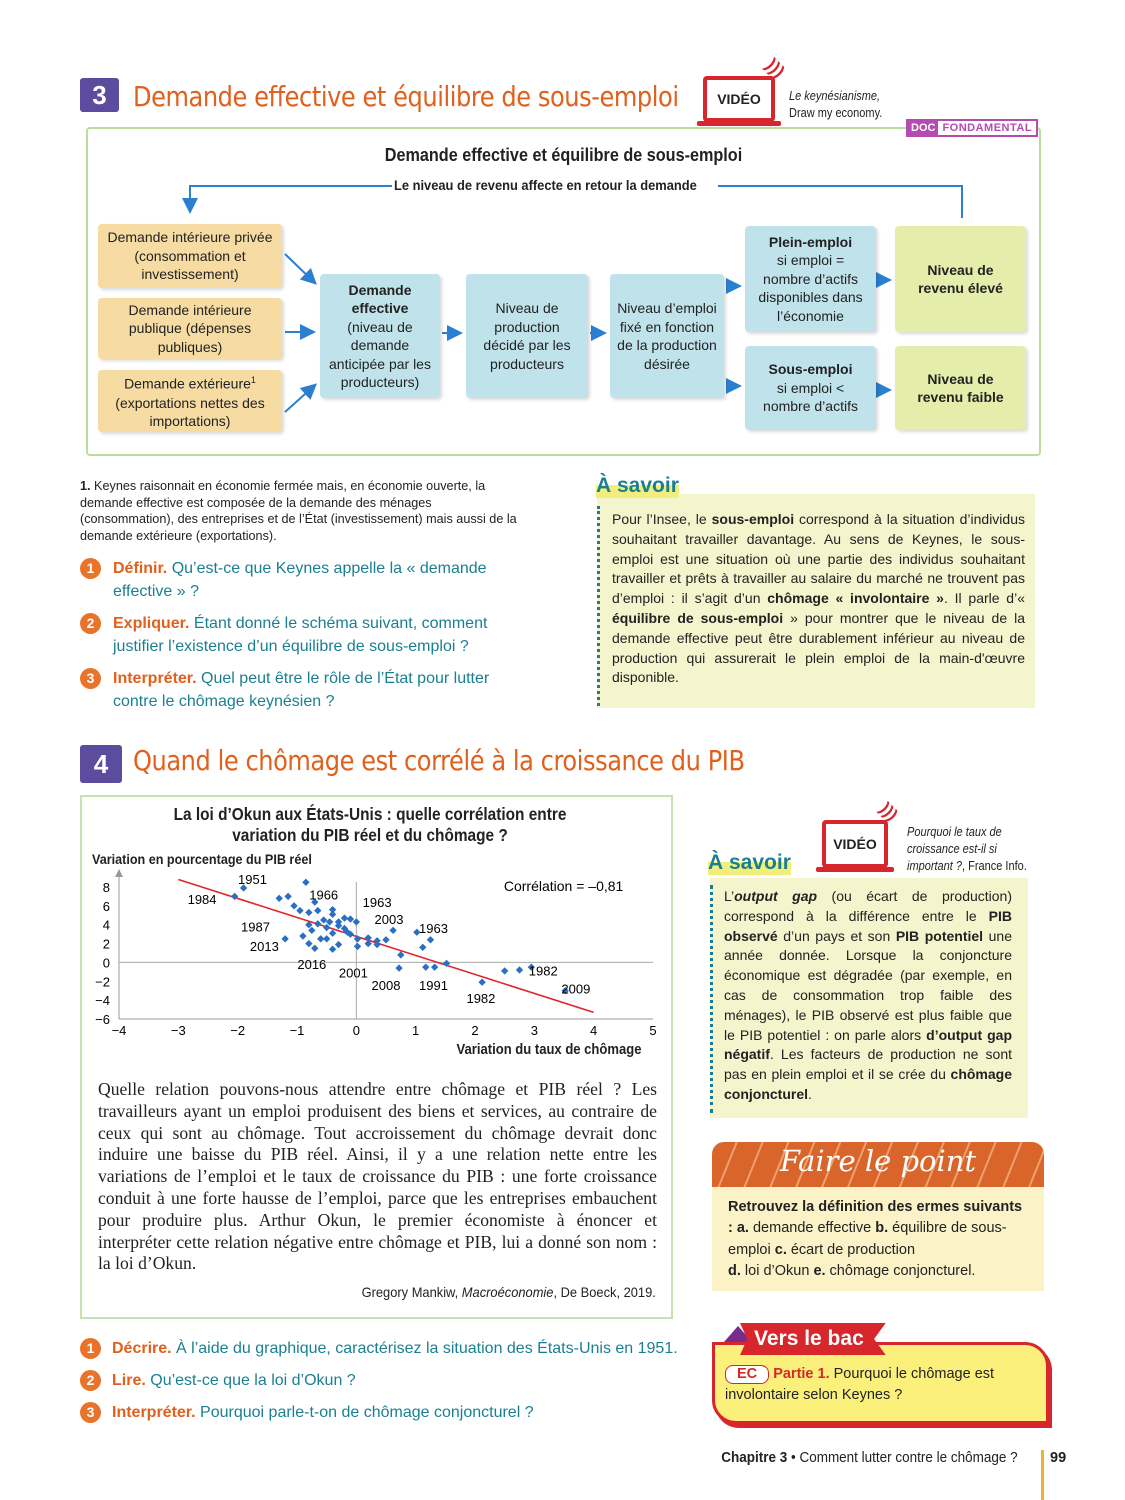  What do you see at coordinates (297, 1030) in the screenshot?
I see `x-tick-label: −1` at bounding box center [297, 1030].